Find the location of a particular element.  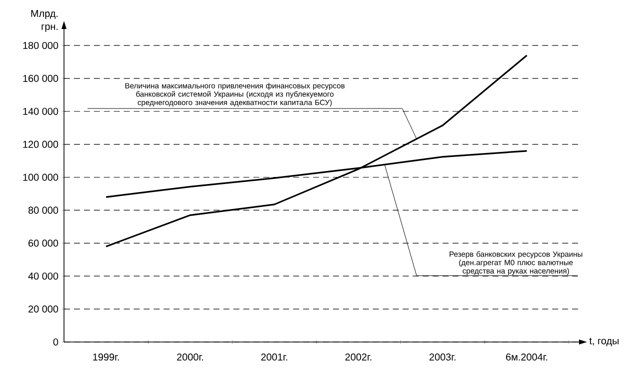

x-tick-label: 6м.2004г. is located at coordinates (527, 357).